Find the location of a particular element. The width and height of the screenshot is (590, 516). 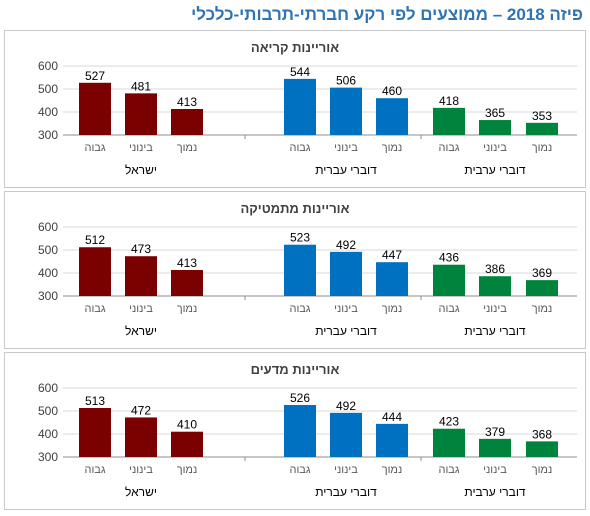

data-label: 523 is located at coordinates (300, 238).